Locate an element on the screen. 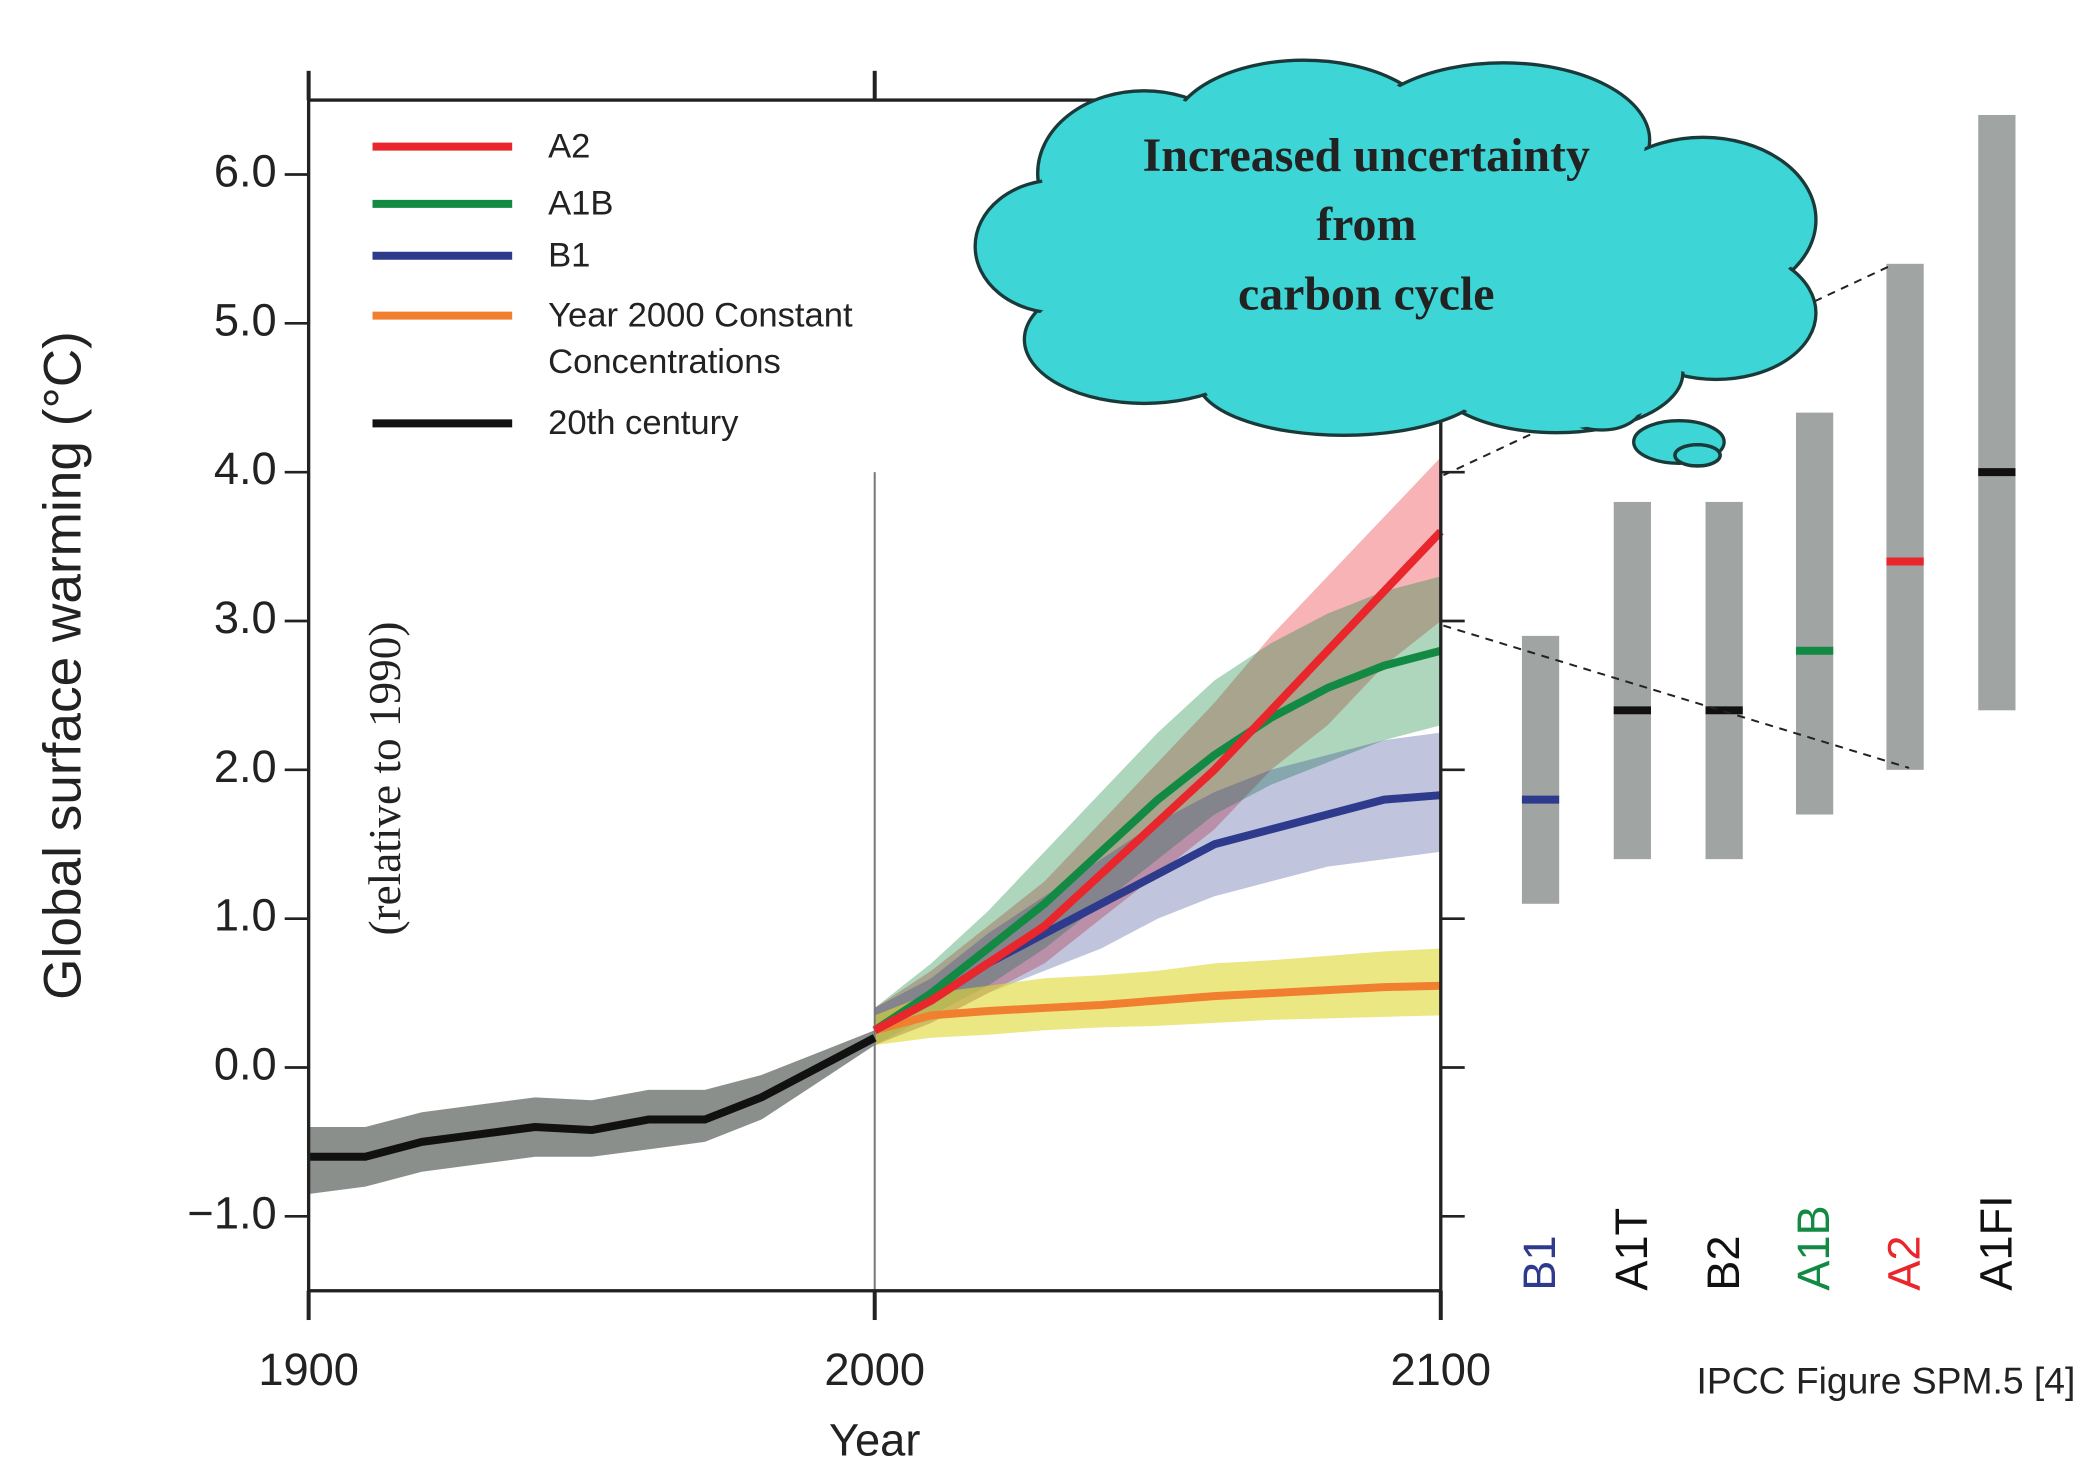 The height and width of the screenshot is (1472, 2086). cloud-callout is located at coordinates (1395, 263).